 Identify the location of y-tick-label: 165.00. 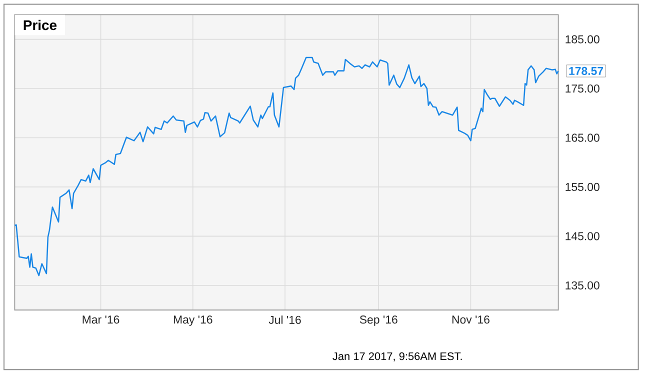
(583, 138).